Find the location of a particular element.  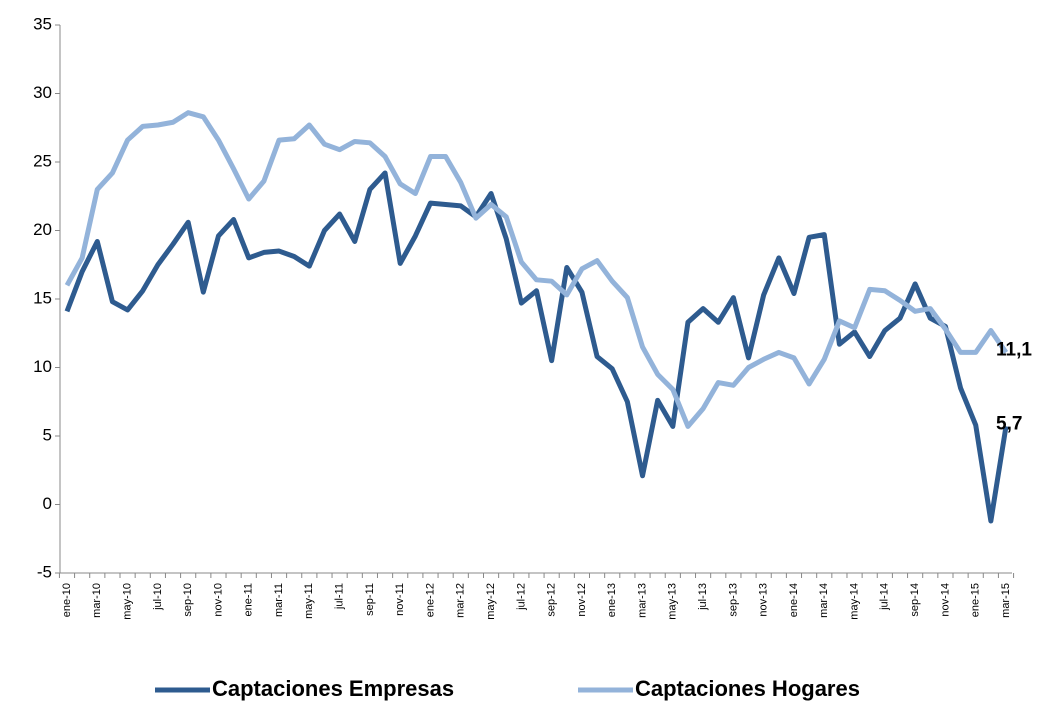

x-tick-label: may-11 is located at coordinates (309, 601).